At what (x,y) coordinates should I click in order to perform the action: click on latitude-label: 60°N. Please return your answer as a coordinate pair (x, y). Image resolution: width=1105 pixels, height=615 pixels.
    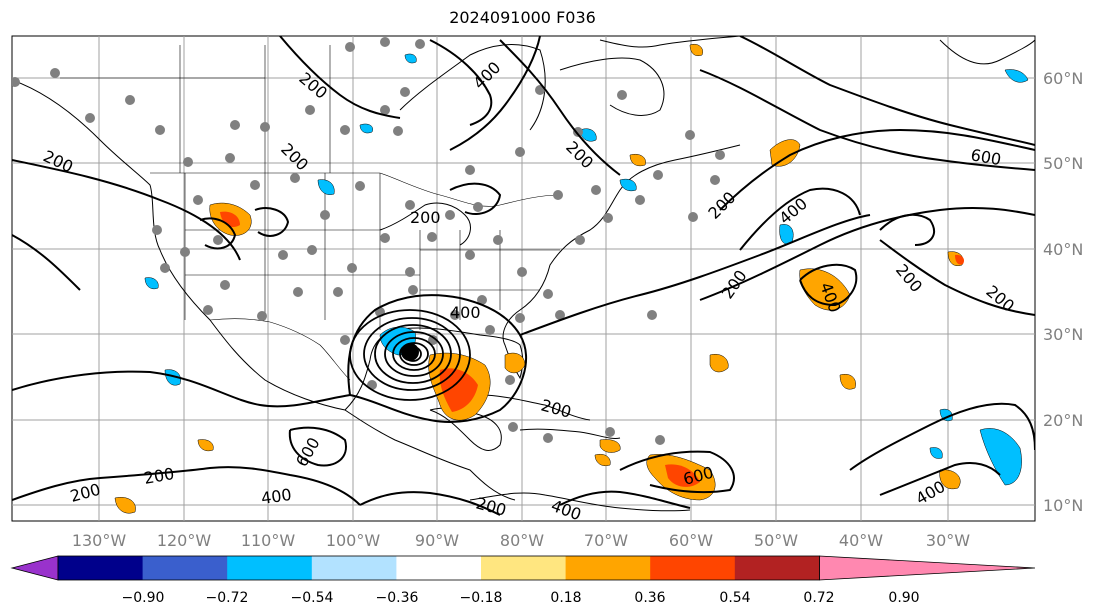
    Looking at the image, I should click on (1063, 78).